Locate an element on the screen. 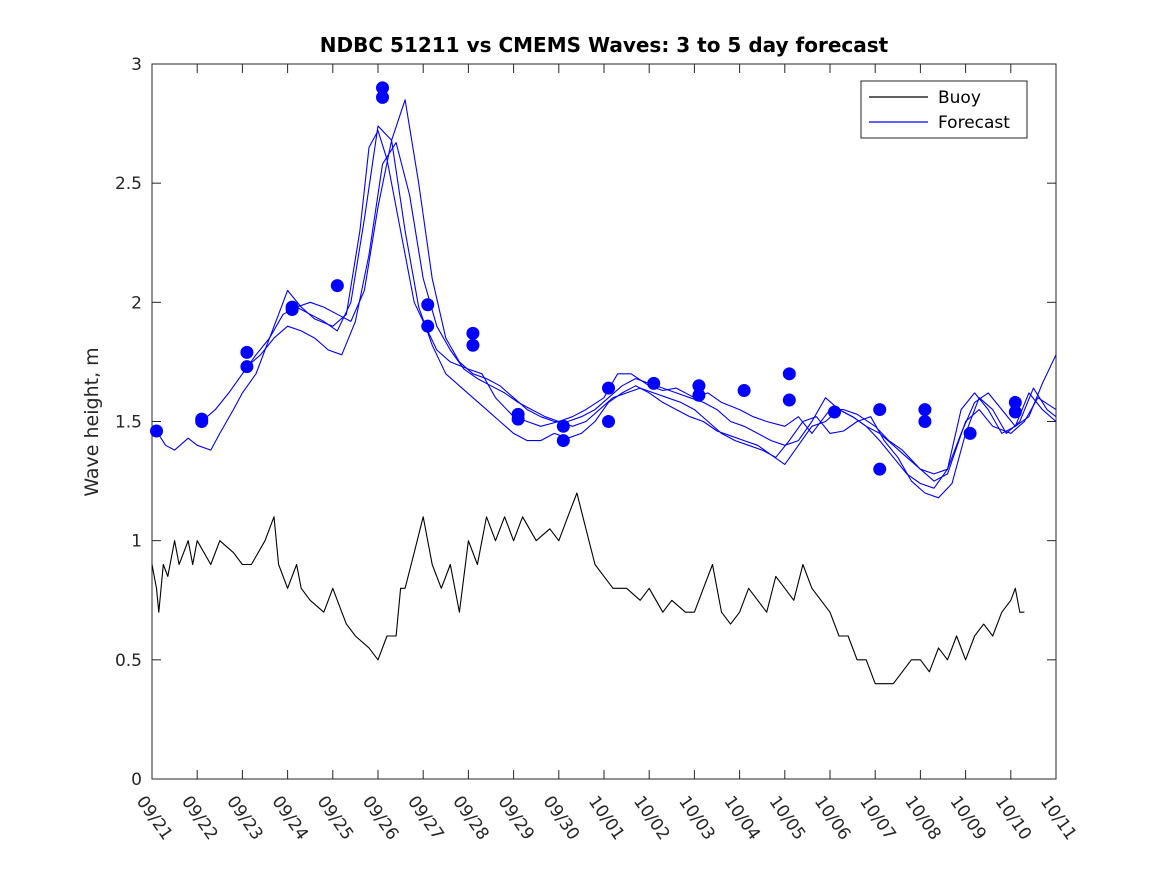 Image resolution: width=1167 pixels, height=875 pixels. x-tick-label: 10/09 is located at coordinates (968, 818).